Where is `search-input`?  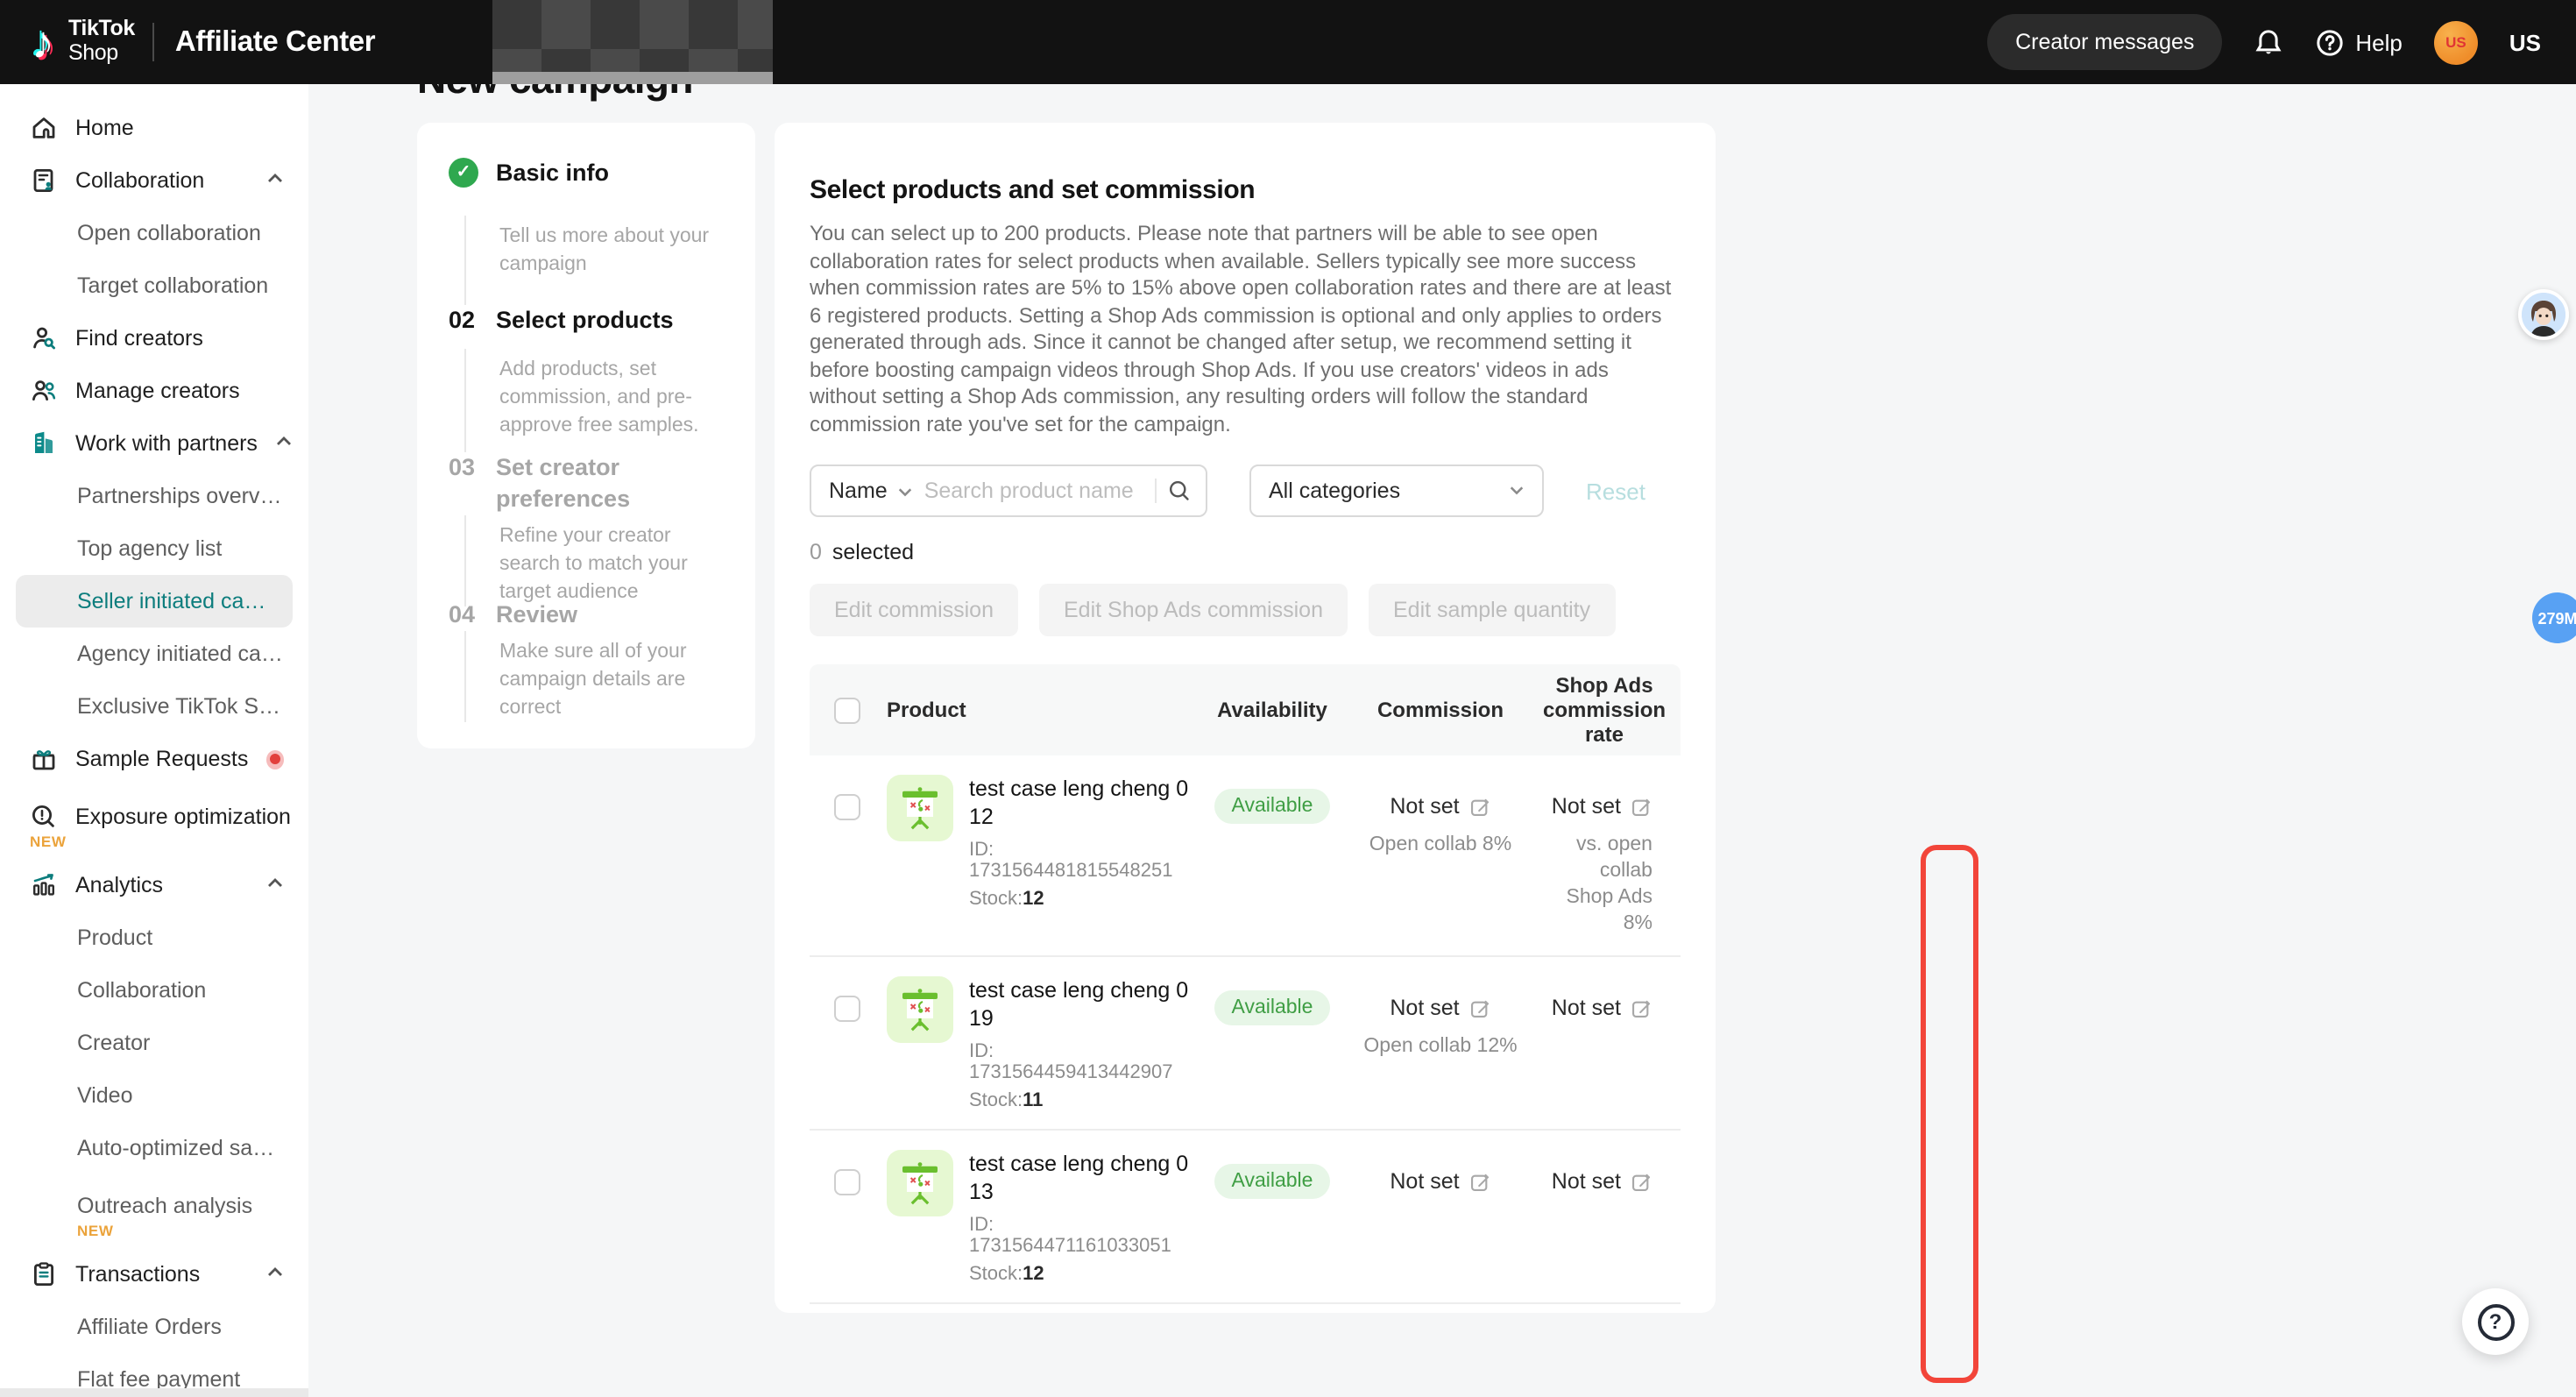
search-input is located at coordinates (1034, 491).